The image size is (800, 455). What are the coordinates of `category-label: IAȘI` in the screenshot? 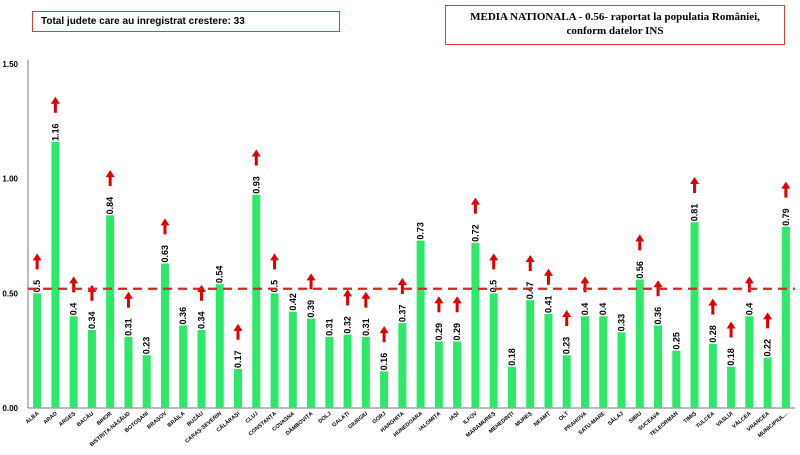 It's located at (454, 417).